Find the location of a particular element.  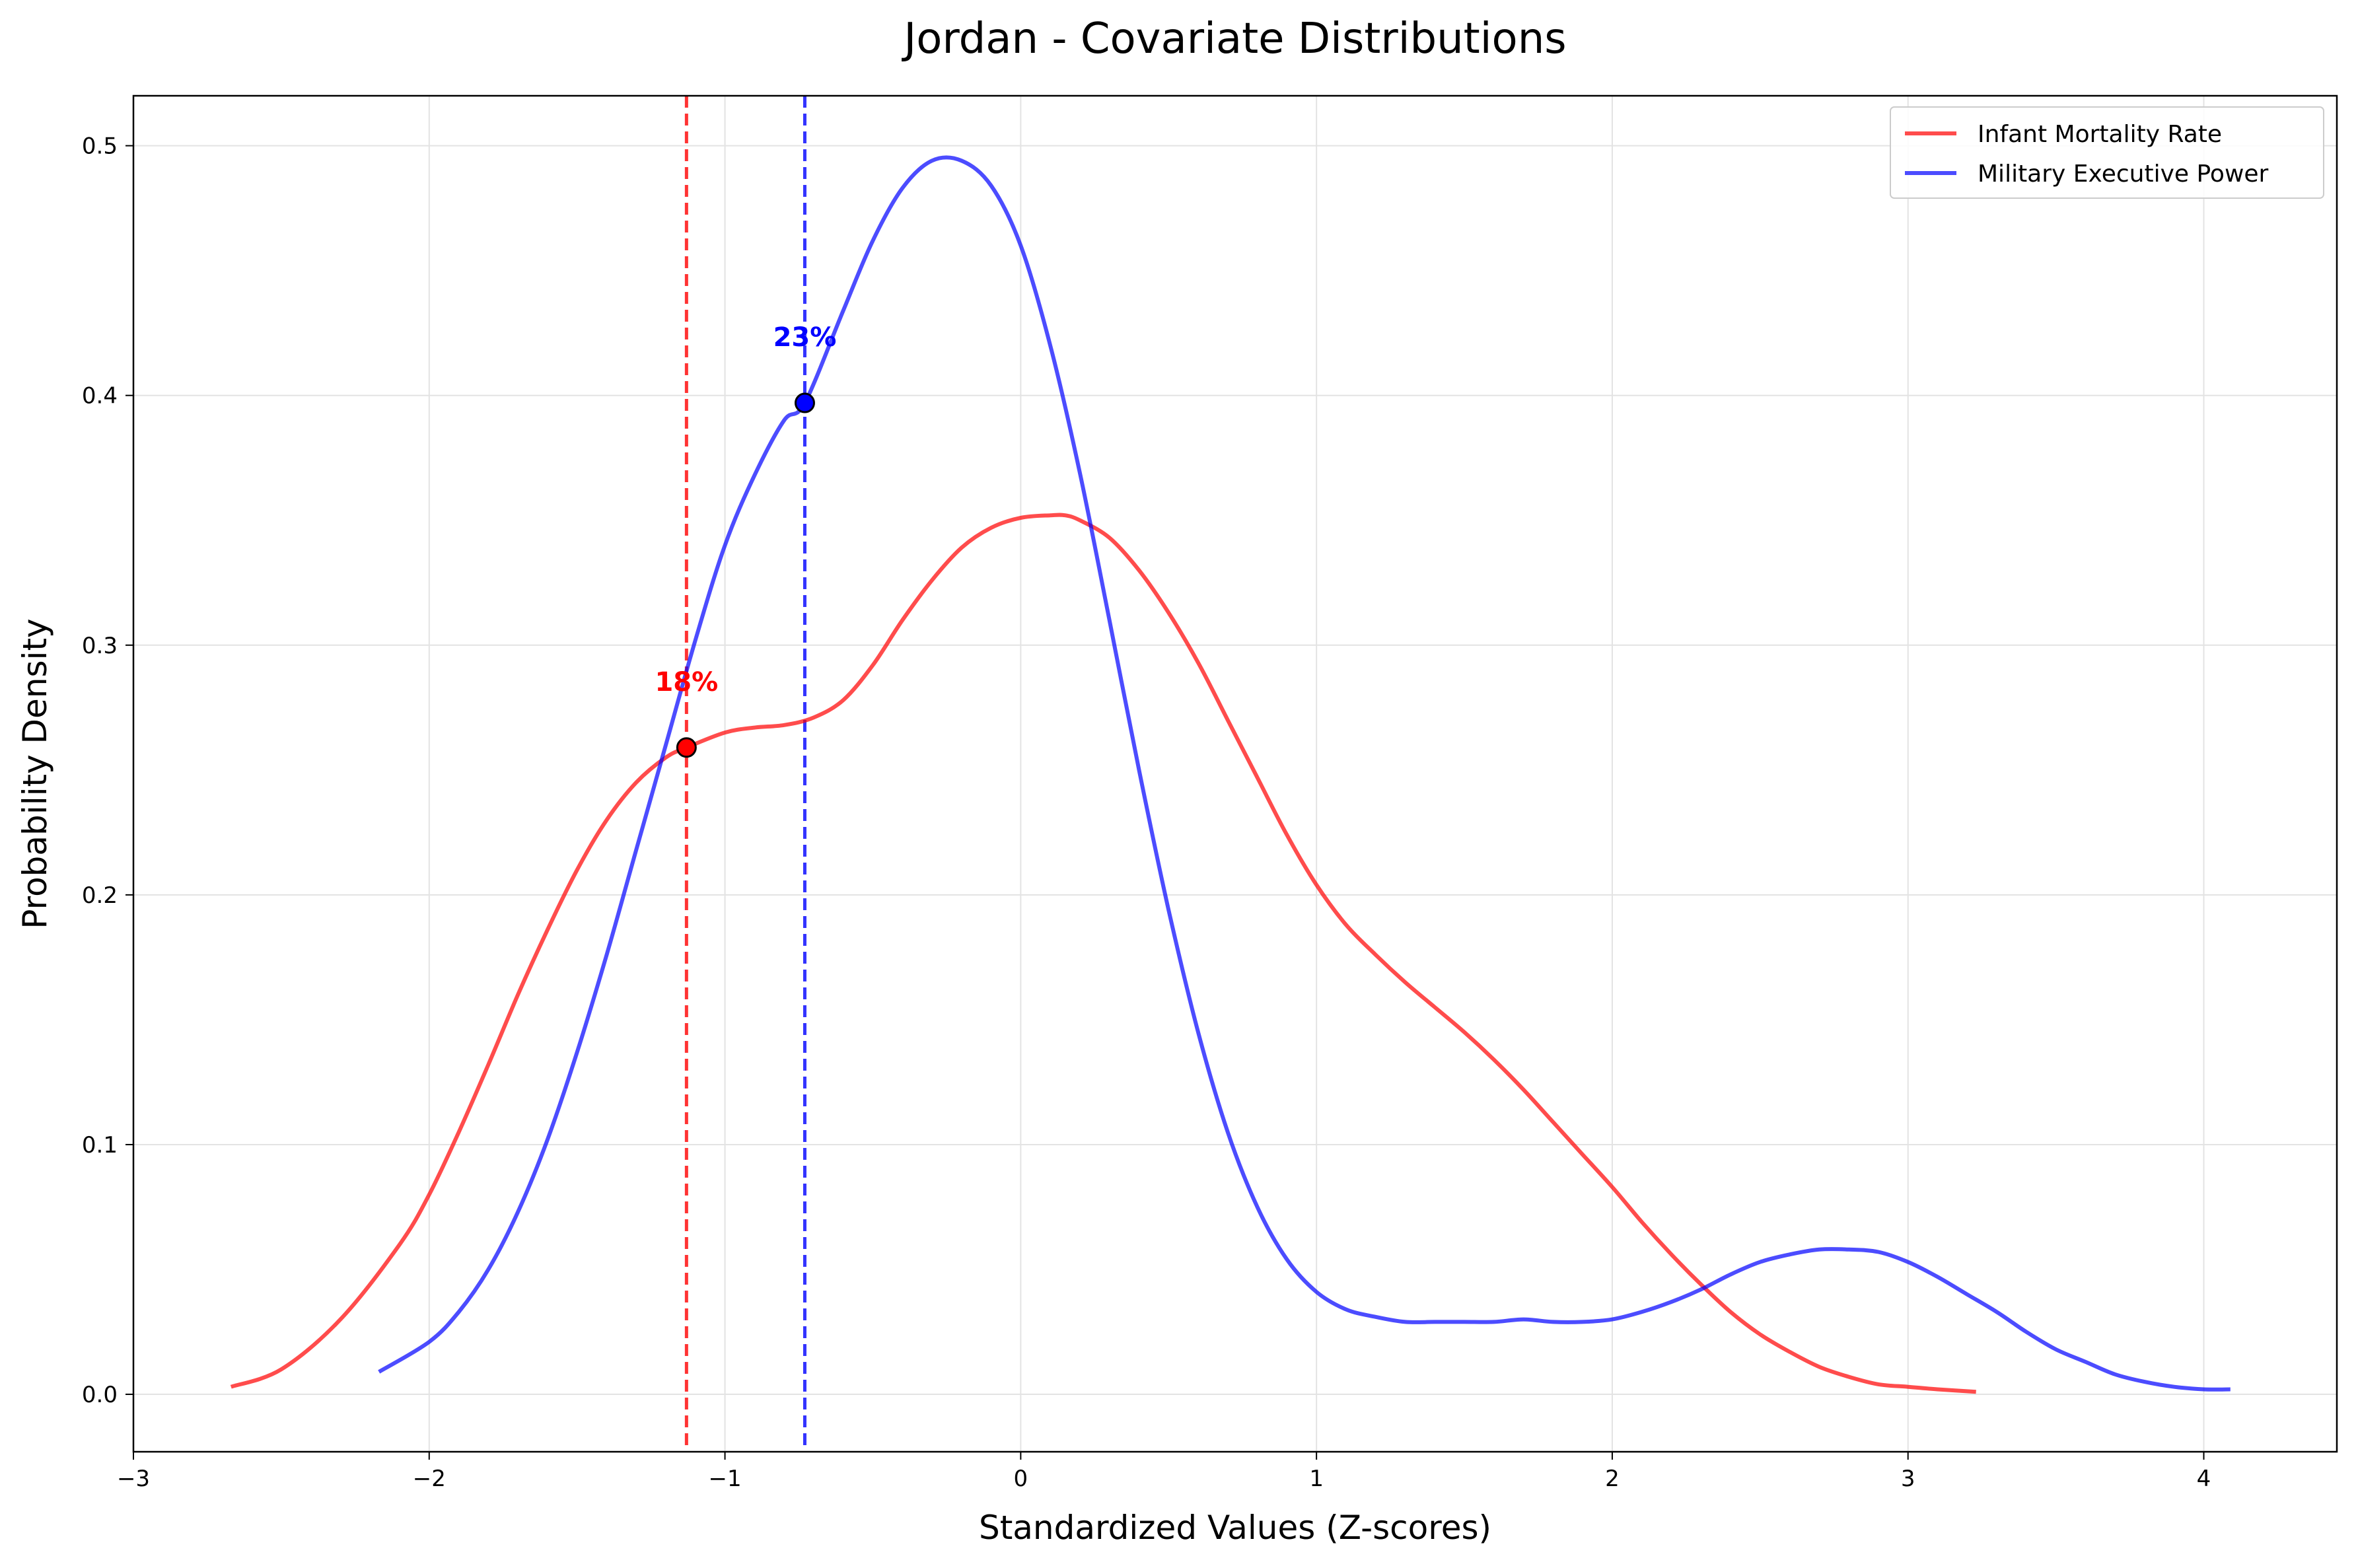

marker-label-infant-mortality-rate: 18% is located at coordinates (686, 682).